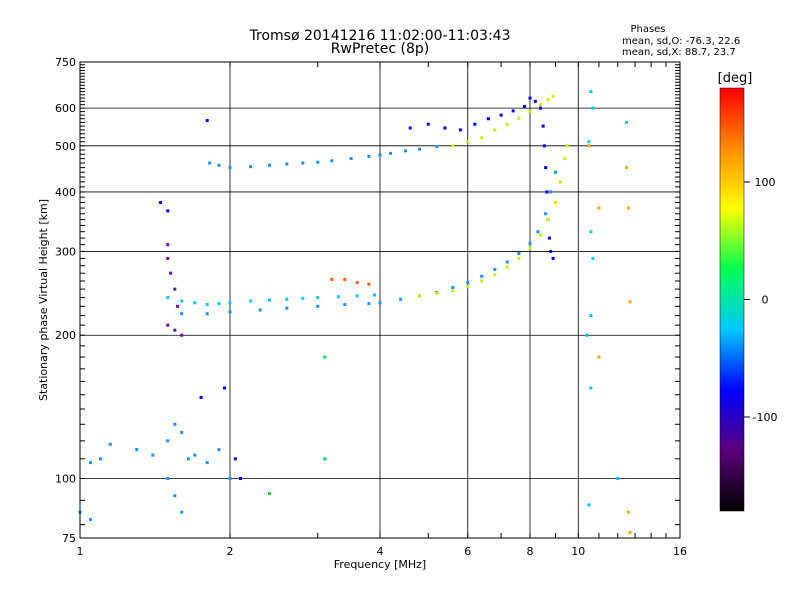 This screenshot has height=600, width=800. Describe the element at coordinates (679, 52) in the screenshot. I see `phase-mean-x: mean, sd,X: 88.7, 23.7` at that location.